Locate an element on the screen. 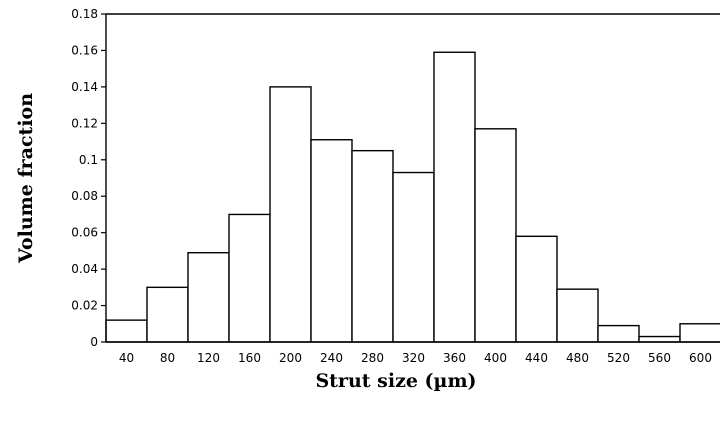 The height and width of the screenshot is (424, 720). y-axis-title: Volume fraction is located at coordinates (26, 178).